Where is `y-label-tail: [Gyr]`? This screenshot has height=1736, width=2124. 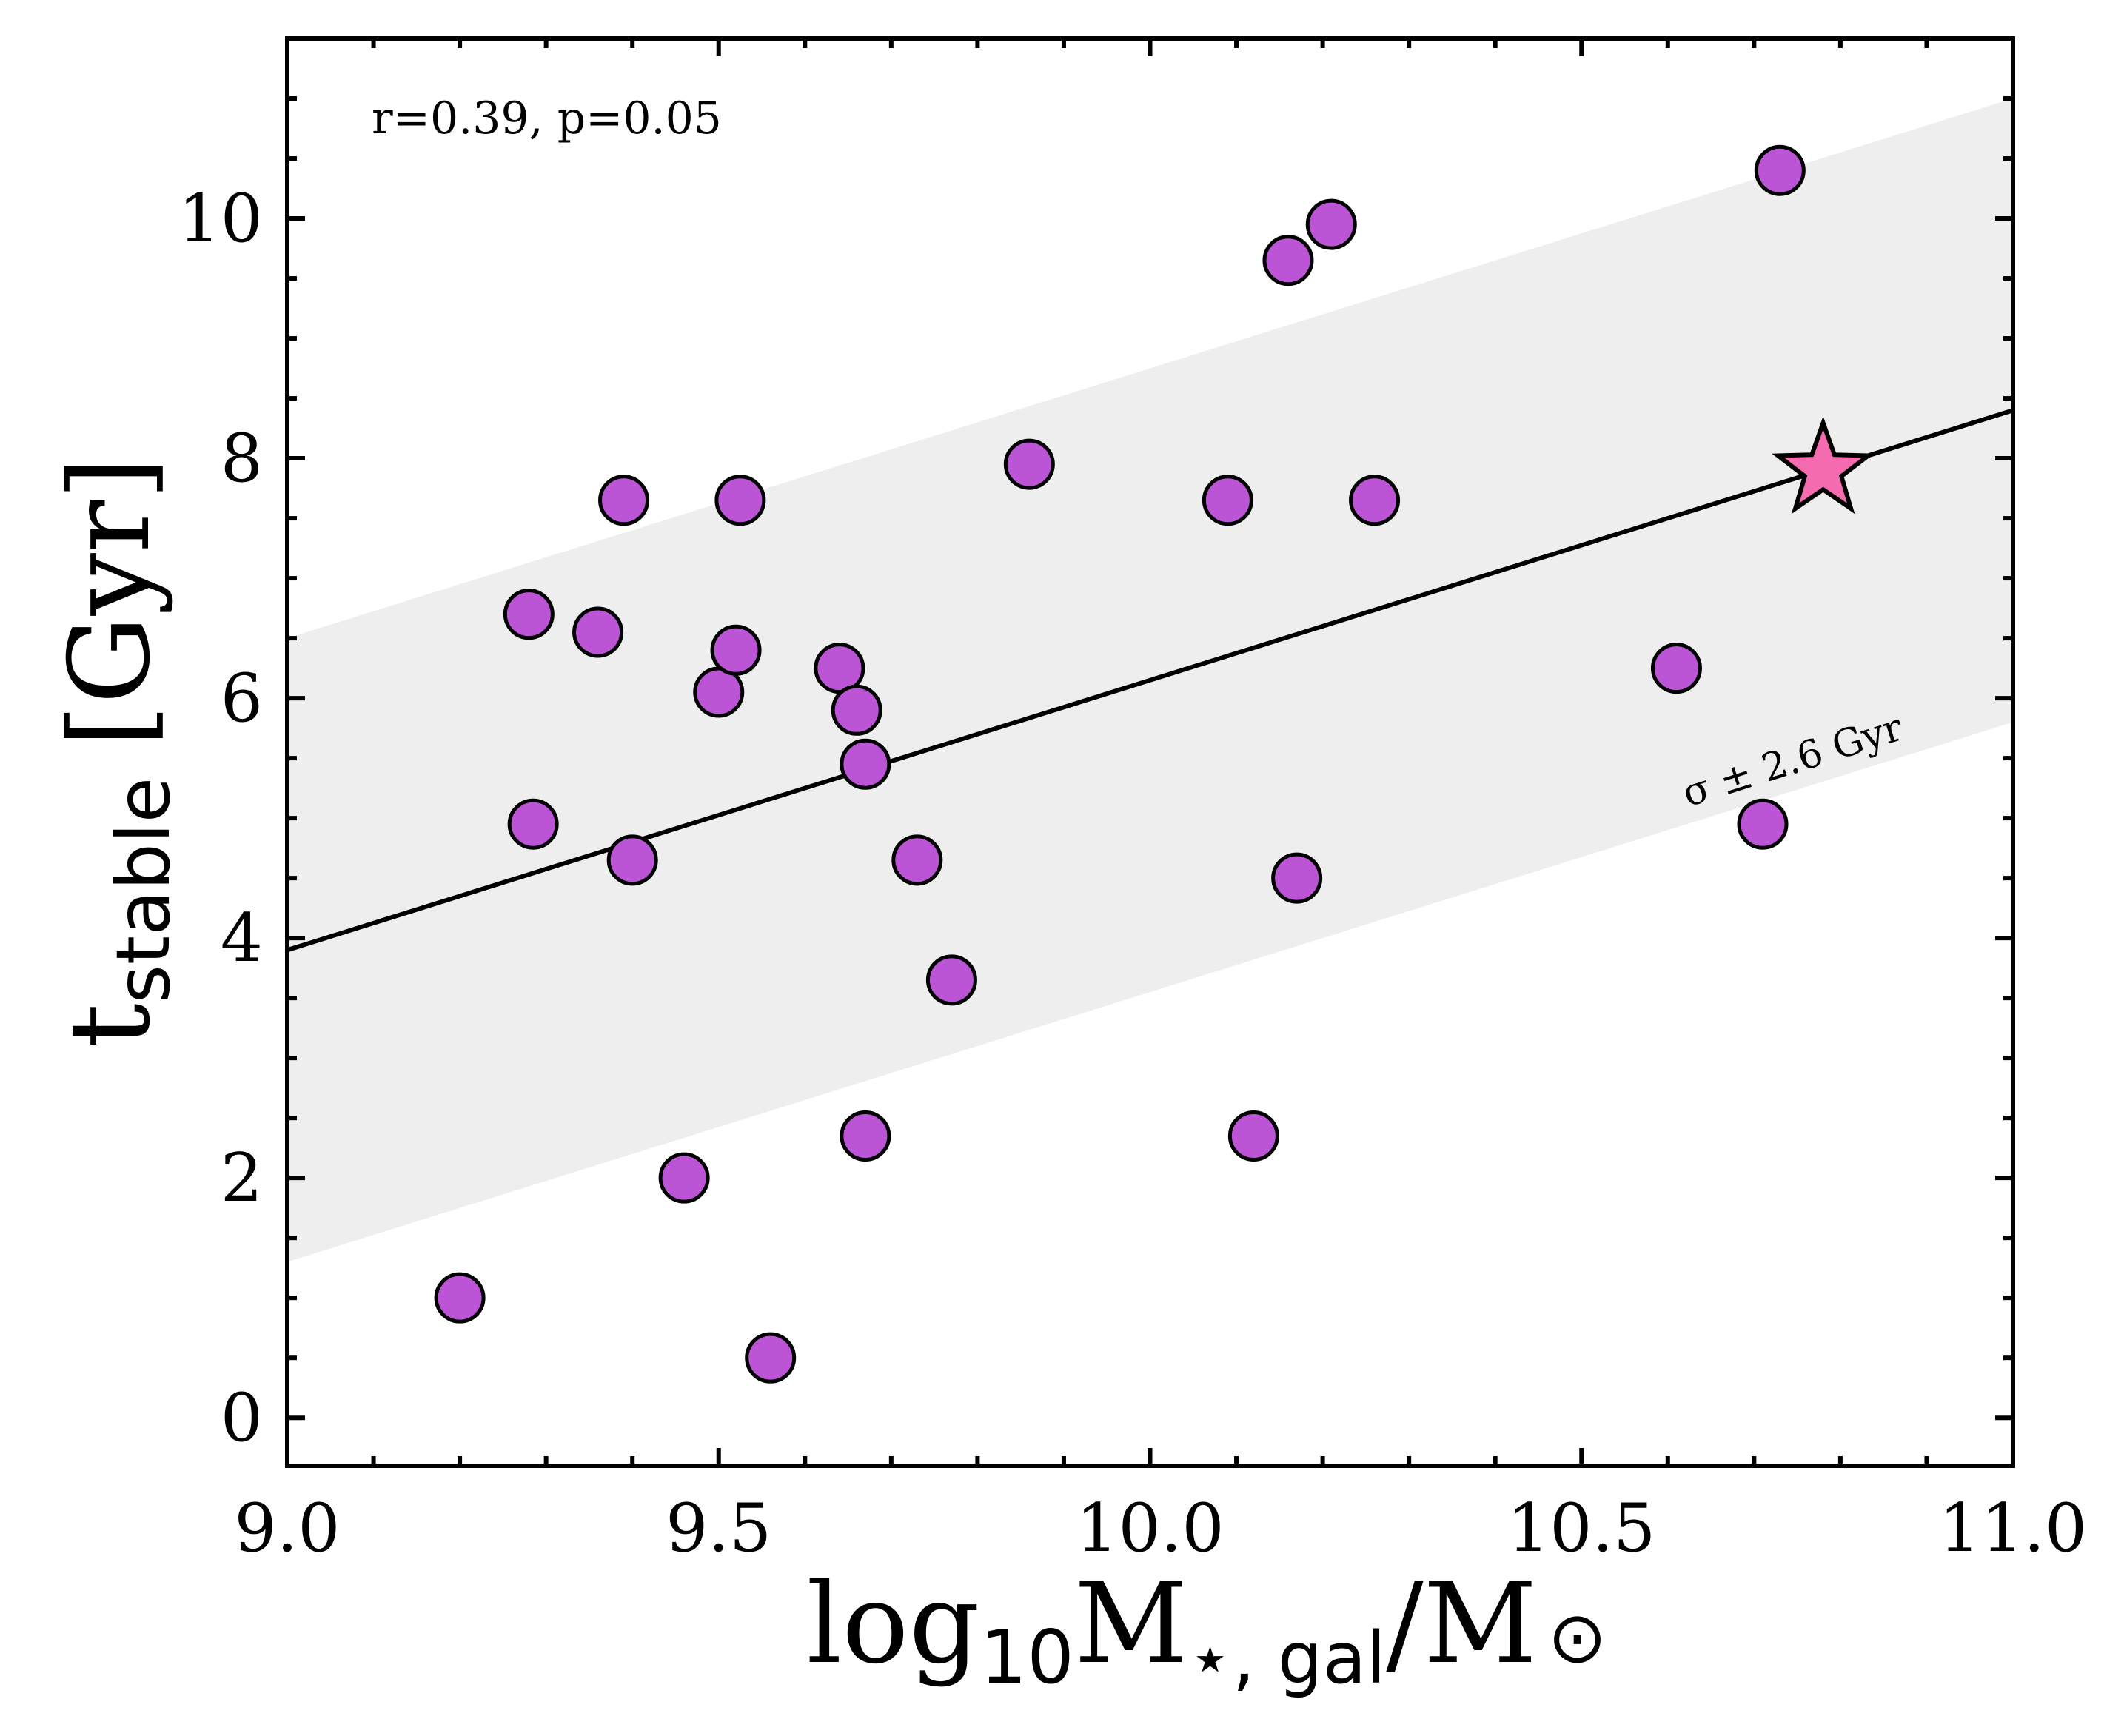
y-label-tail: [Gyr] is located at coordinates (111, 602).